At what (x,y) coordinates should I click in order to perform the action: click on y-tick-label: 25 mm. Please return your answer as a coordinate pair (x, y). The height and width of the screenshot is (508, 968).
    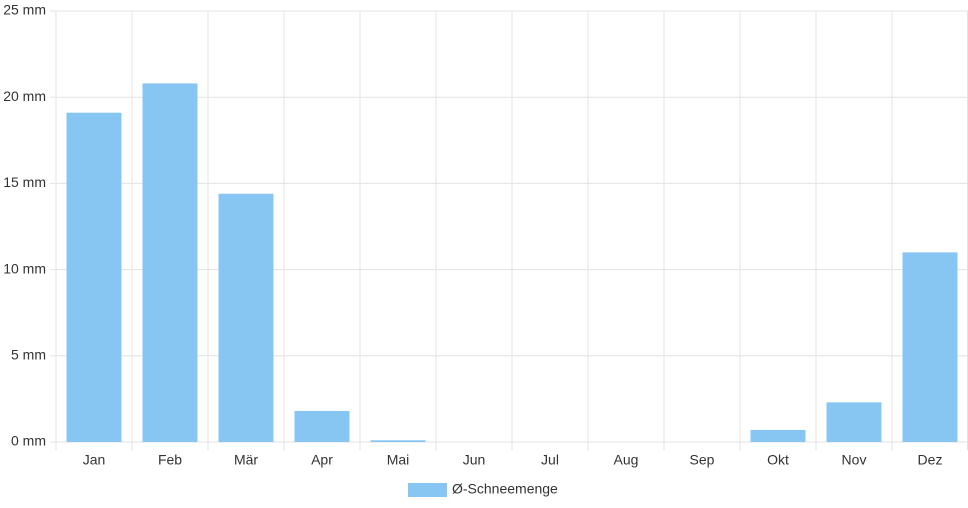
    Looking at the image, I should click on (24, 10).